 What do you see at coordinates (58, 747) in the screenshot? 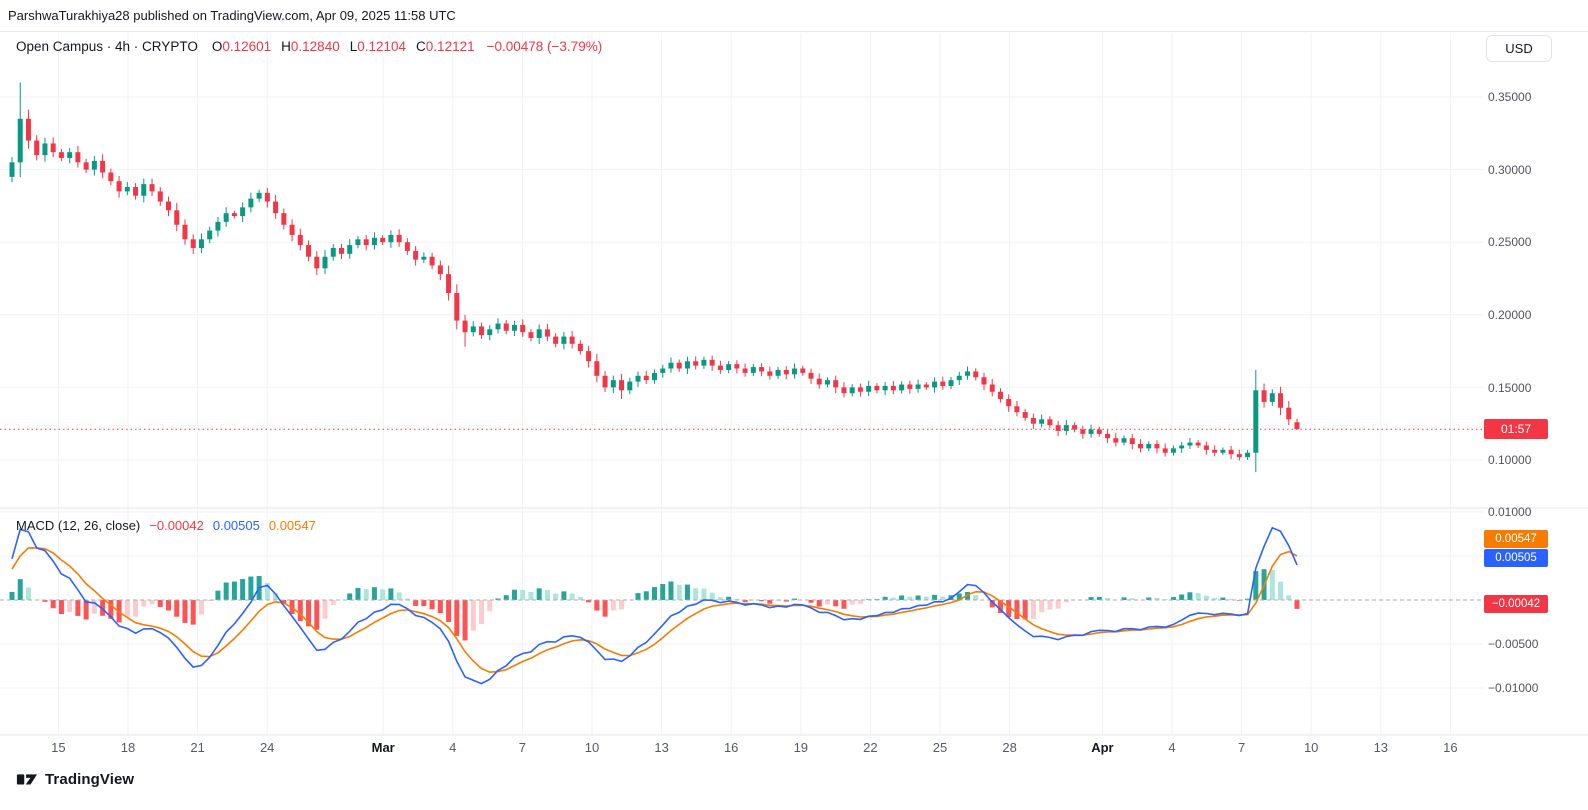
I see `x-axis-label: 15` at bounding box center [58, 747].